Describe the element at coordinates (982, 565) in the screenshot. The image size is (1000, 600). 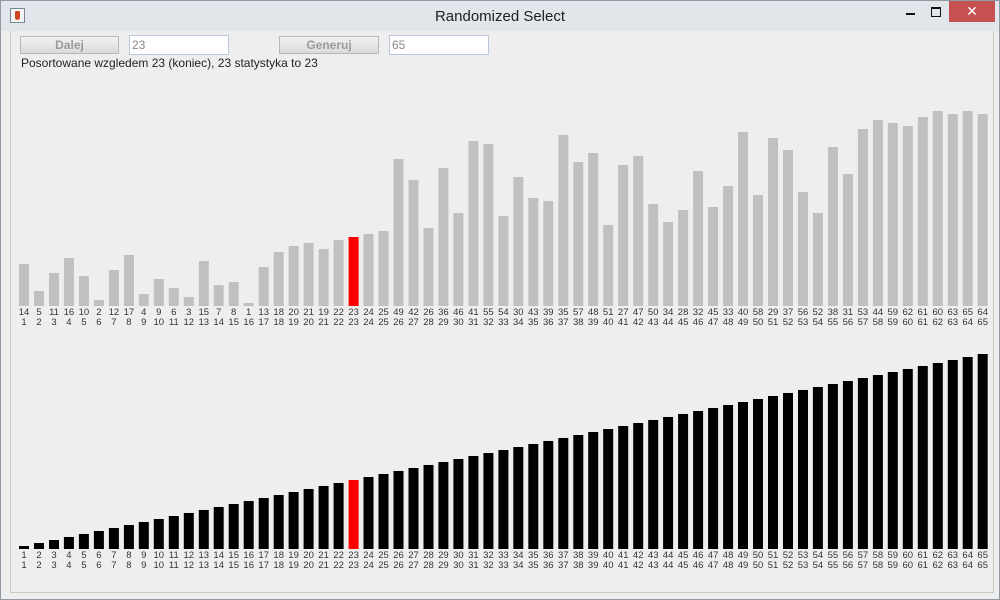
I see `index-label: 65` at that location.